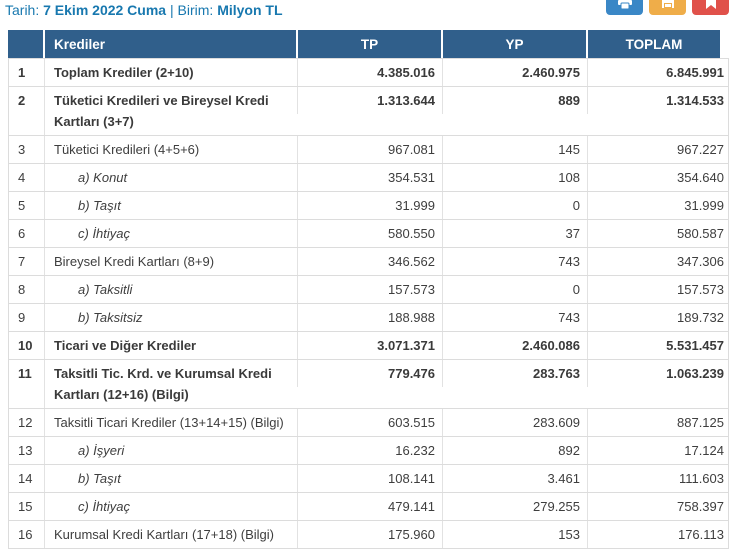 Image resolution: width=731 pixels, height=552 pixels. I want to click on toplam-value-cell: 347.306, so click(657, 261).